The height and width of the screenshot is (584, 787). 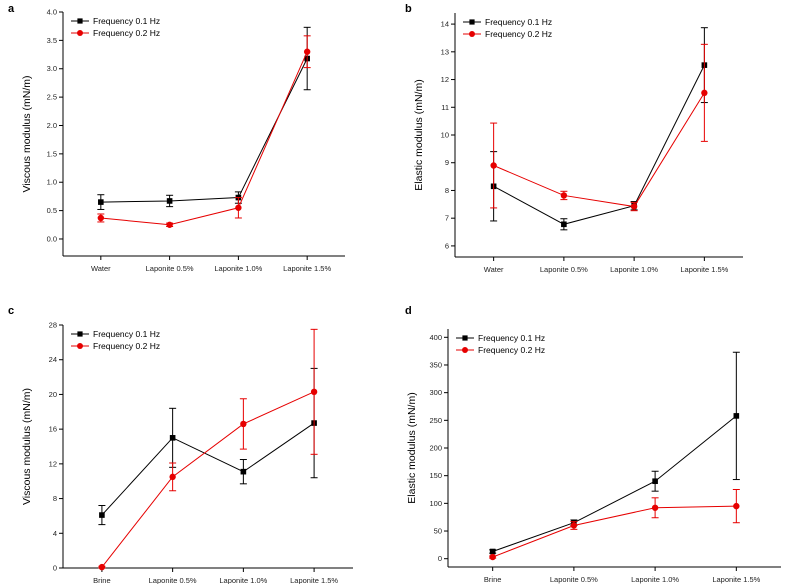 I want to click on y-tick-label: 4.0, so click(x=52, y=12).